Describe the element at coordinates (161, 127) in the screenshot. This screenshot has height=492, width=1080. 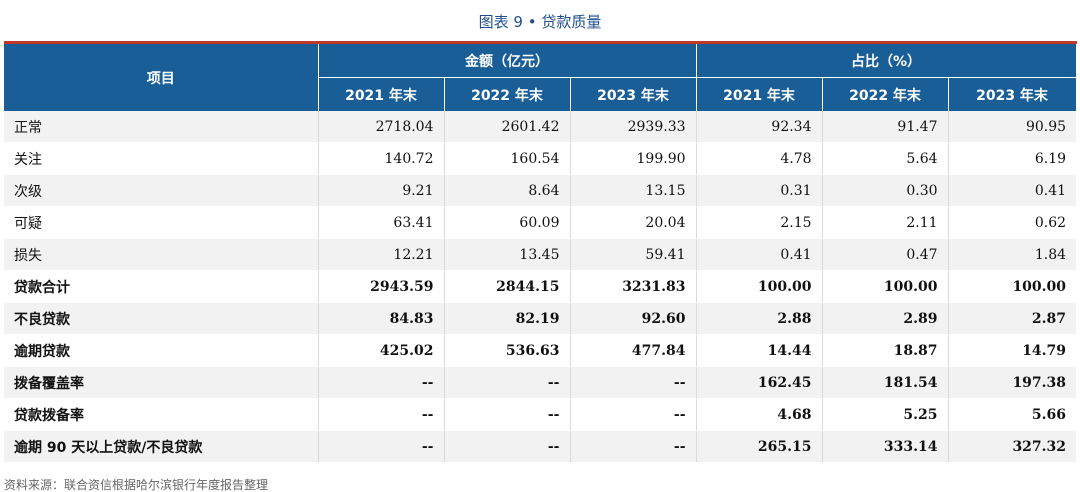
I see `row-label: 正常` at that location.